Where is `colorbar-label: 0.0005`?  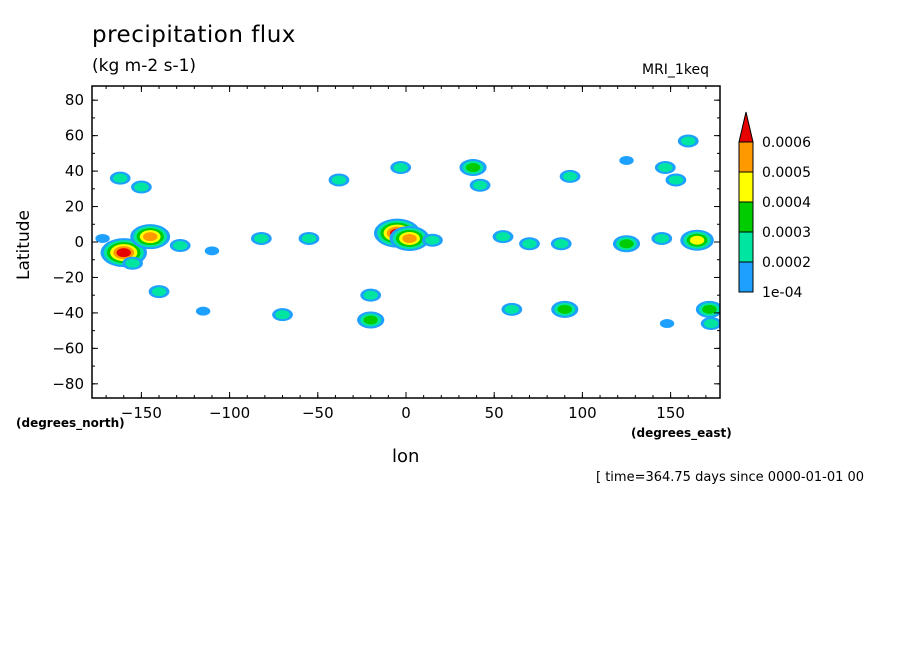
colorbar-label: 0.0005 is located at coordinates (786, 173).